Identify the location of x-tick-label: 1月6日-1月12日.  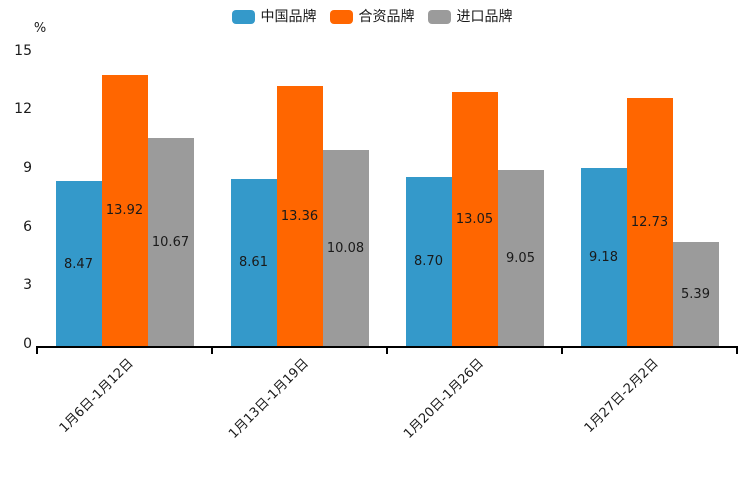
(97, 396).